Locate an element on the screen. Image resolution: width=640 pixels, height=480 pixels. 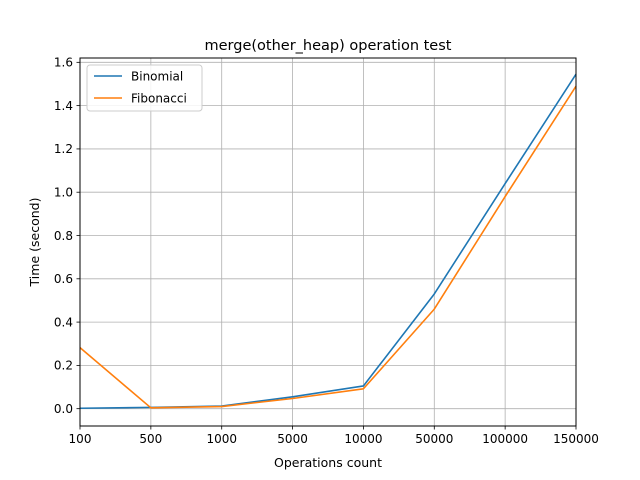
y-tick-label: 1.2 is located at coordinates (63, 149).